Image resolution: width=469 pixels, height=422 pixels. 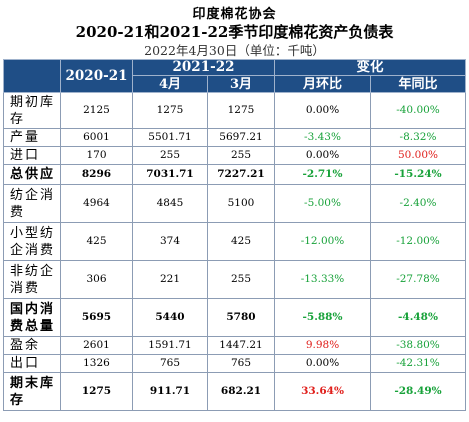 I want to click on value-2020-21: 5695, so click(x=96, y=317).